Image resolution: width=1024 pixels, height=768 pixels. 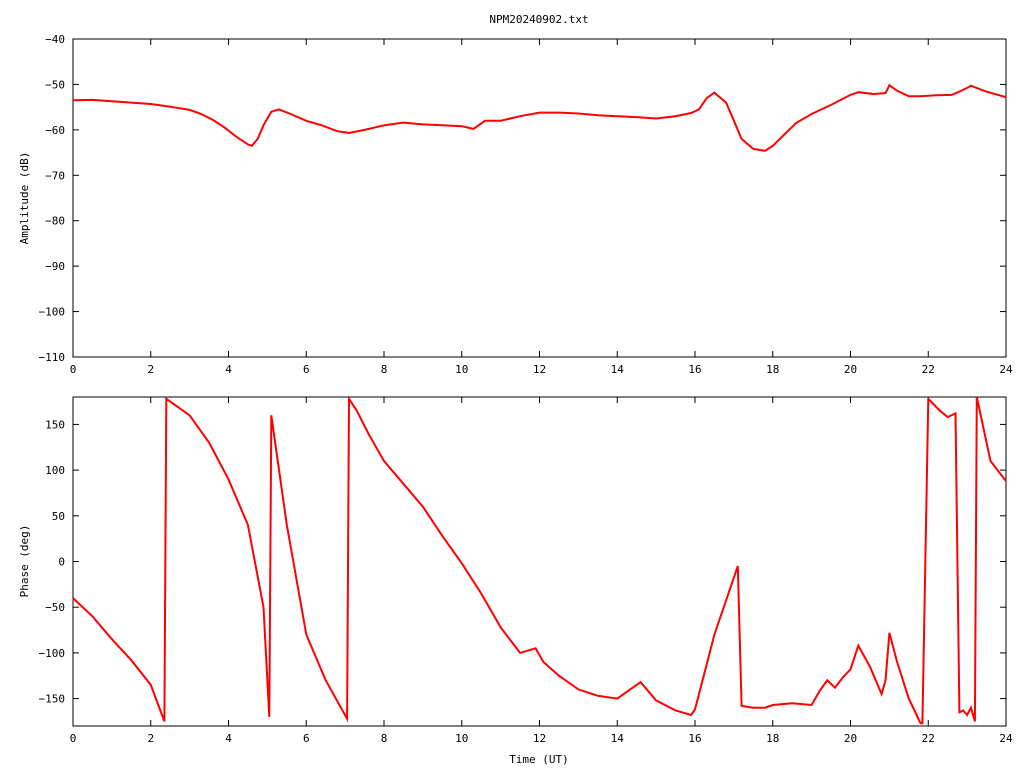 I want to click on phase-x-tick-label: 4, so click(x=228, y=738).